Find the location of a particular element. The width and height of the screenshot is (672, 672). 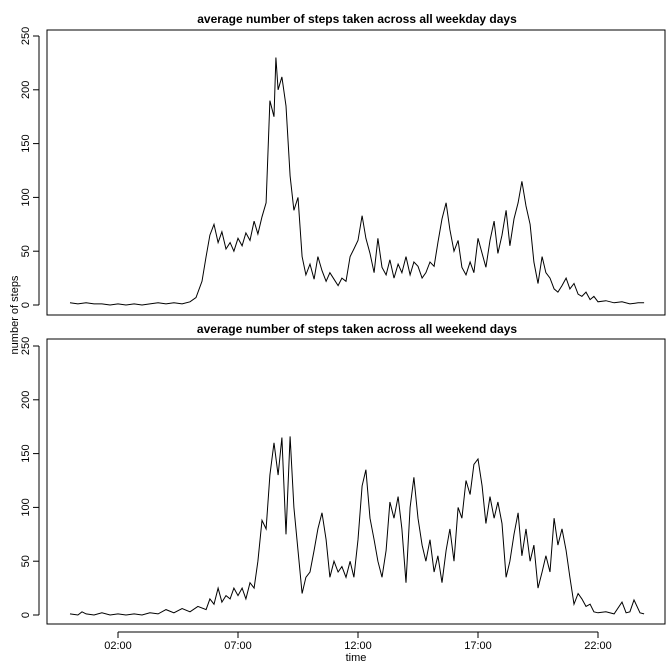

panel-weekend-y-tick-label: 100 is located at coordinates (26, 507).